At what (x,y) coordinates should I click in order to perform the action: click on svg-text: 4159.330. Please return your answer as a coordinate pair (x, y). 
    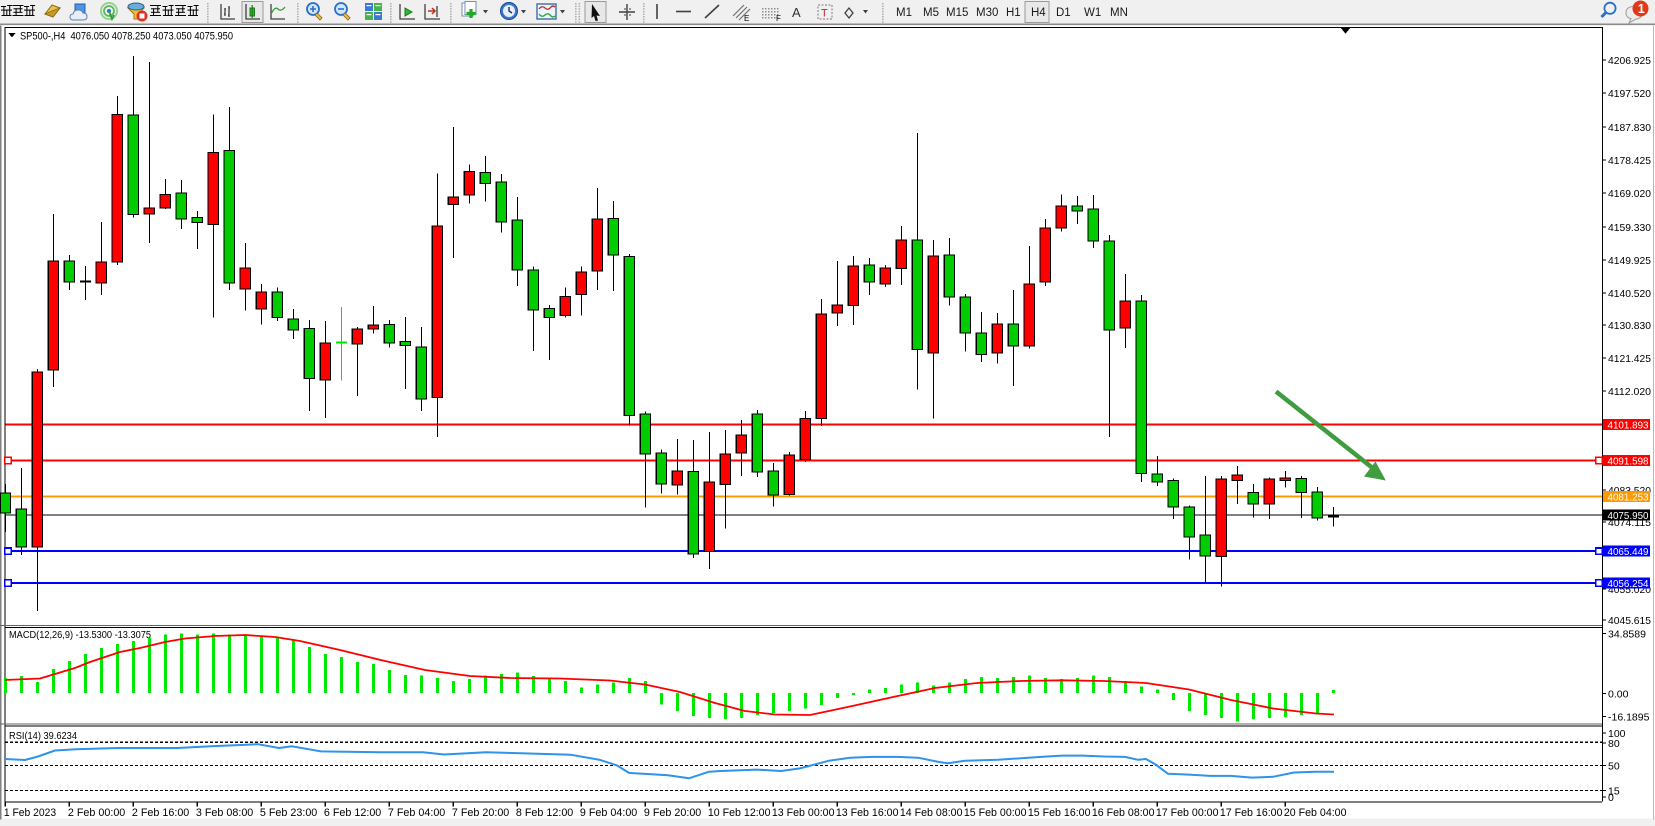
    Looking at the image, I should click on (1629, 228).